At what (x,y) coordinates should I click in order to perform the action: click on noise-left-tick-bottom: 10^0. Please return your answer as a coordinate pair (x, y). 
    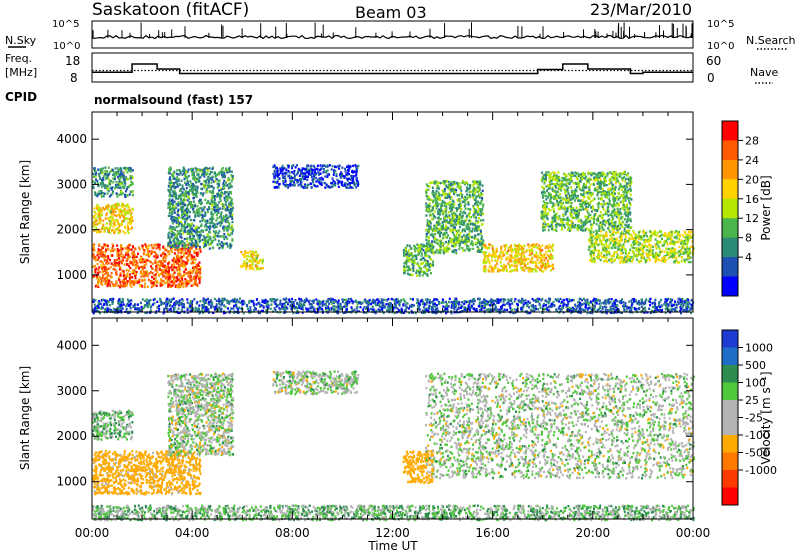
    Looking at the image, I should click on (66, 46).